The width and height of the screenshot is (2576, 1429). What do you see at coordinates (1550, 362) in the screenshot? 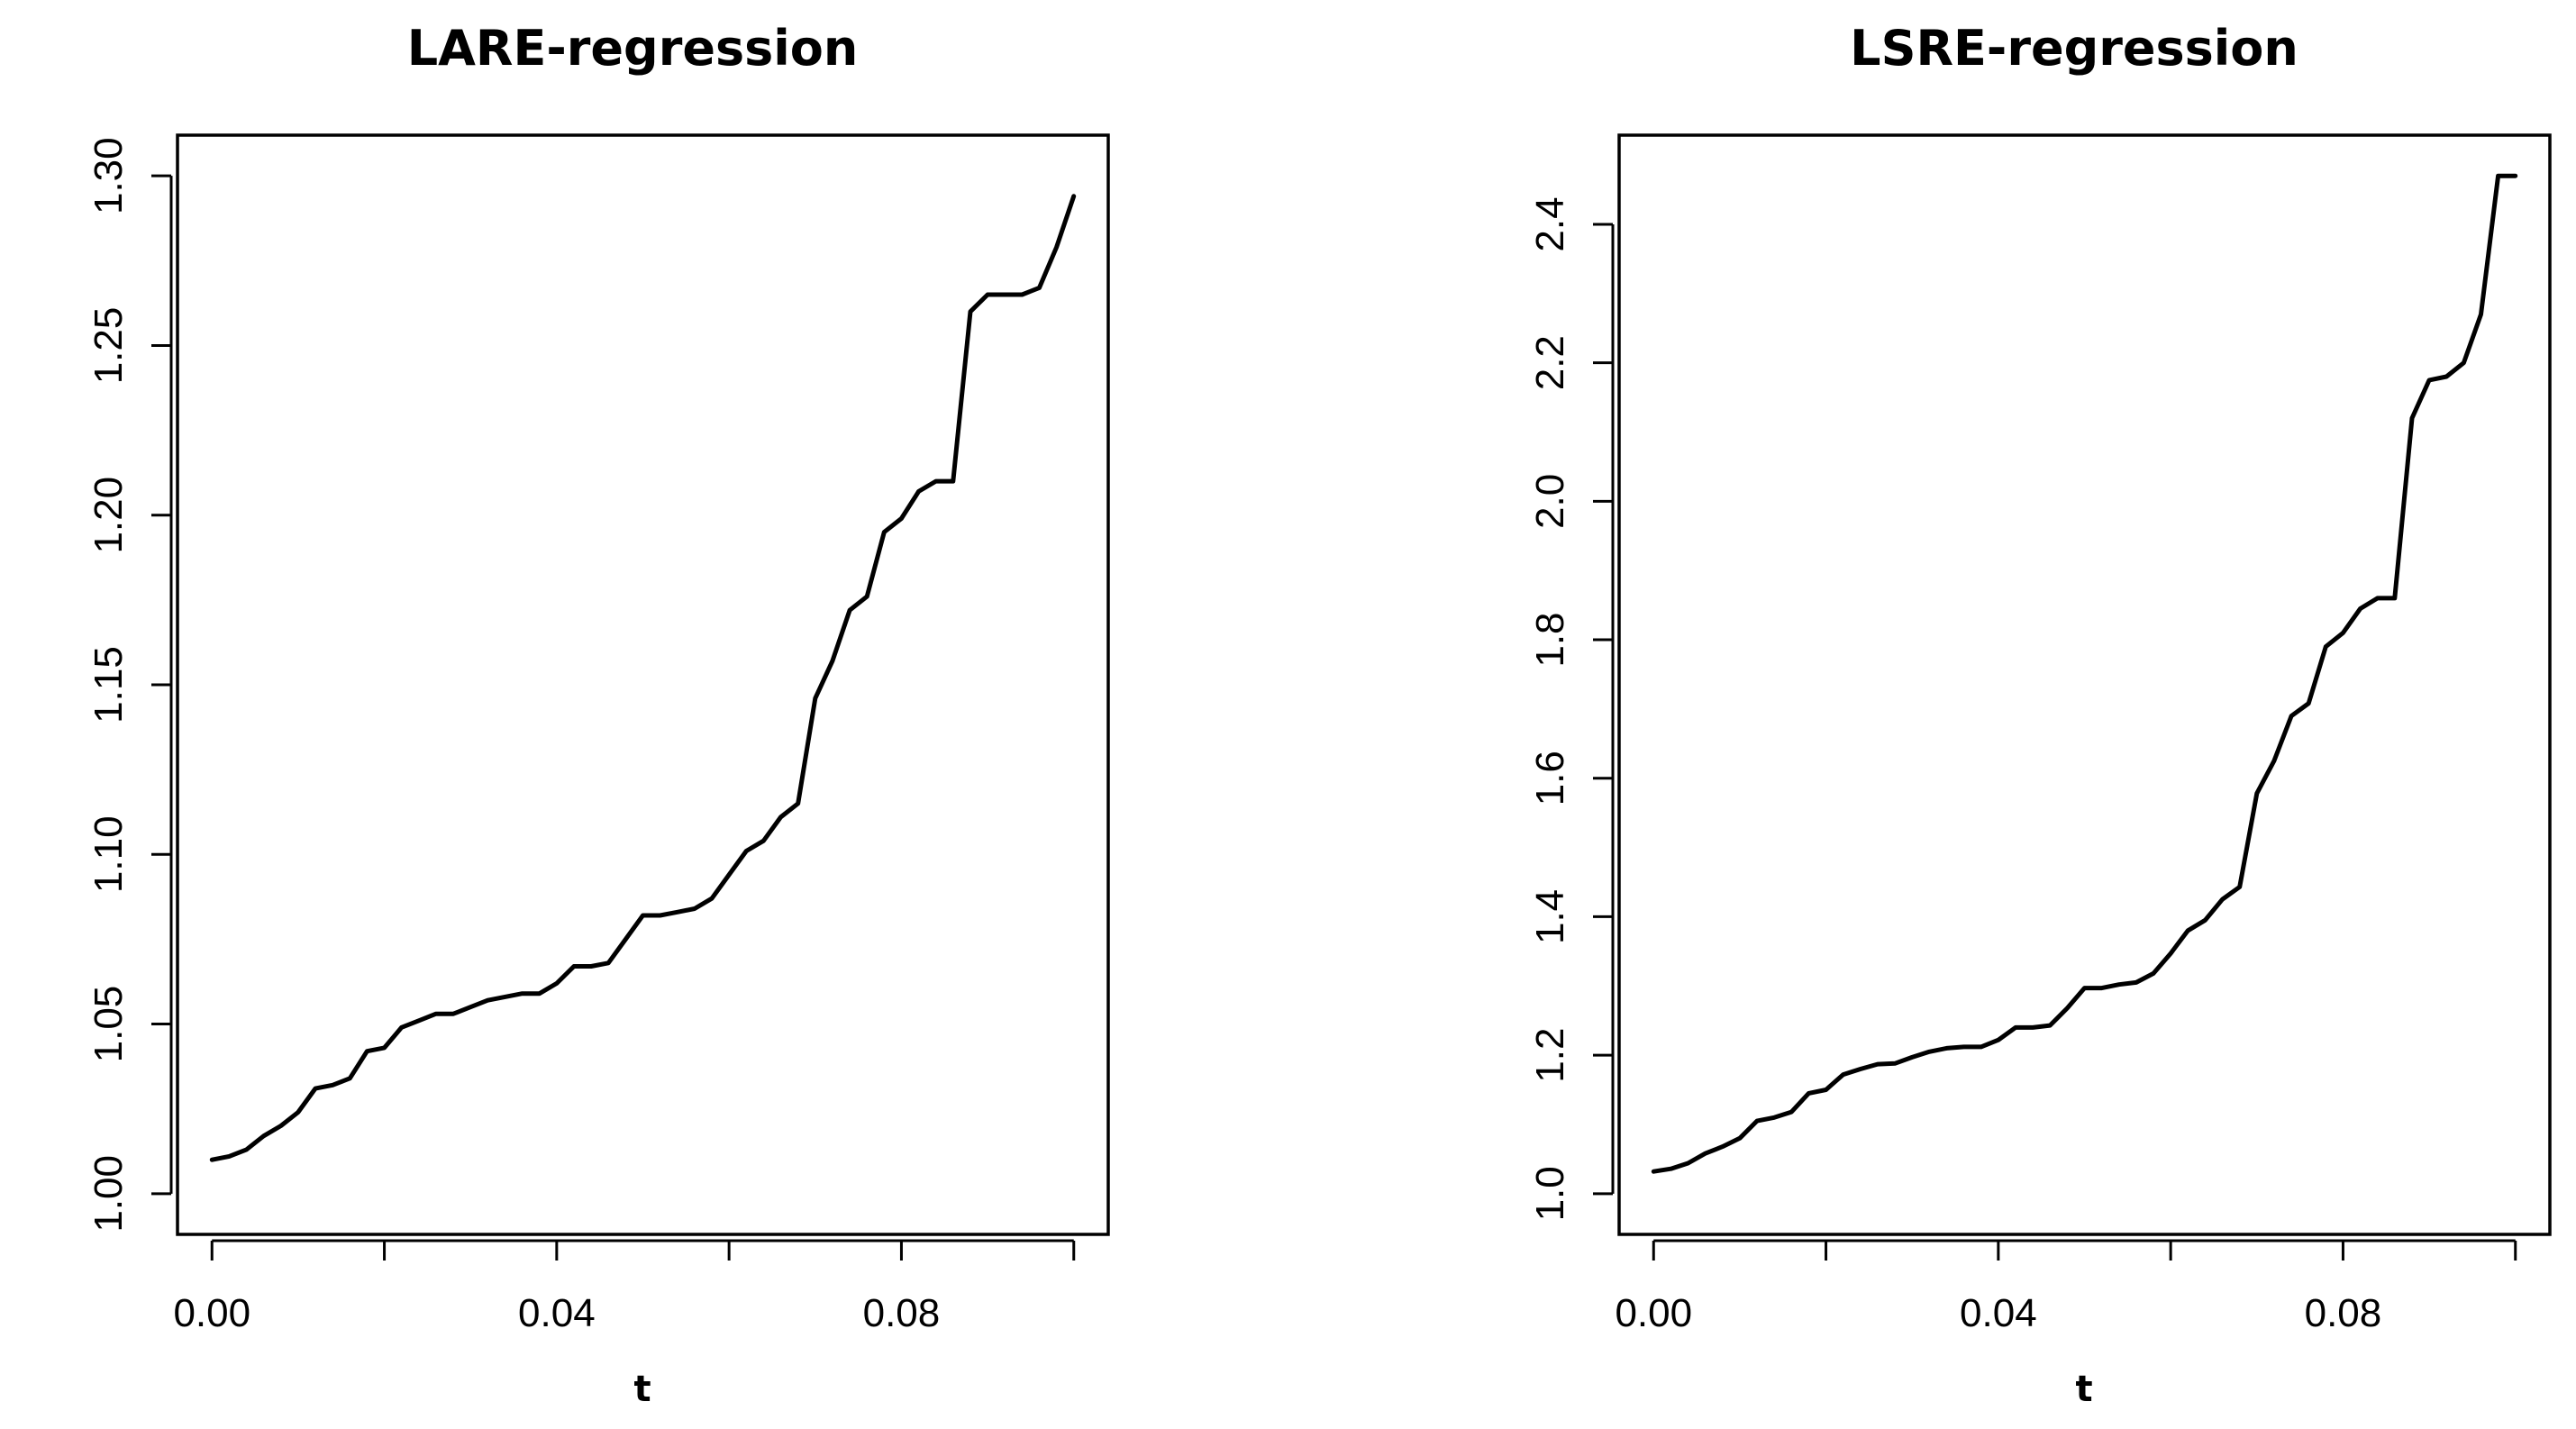
I see `y-tick-label: 2.2` at bounding box center [1550, 362].